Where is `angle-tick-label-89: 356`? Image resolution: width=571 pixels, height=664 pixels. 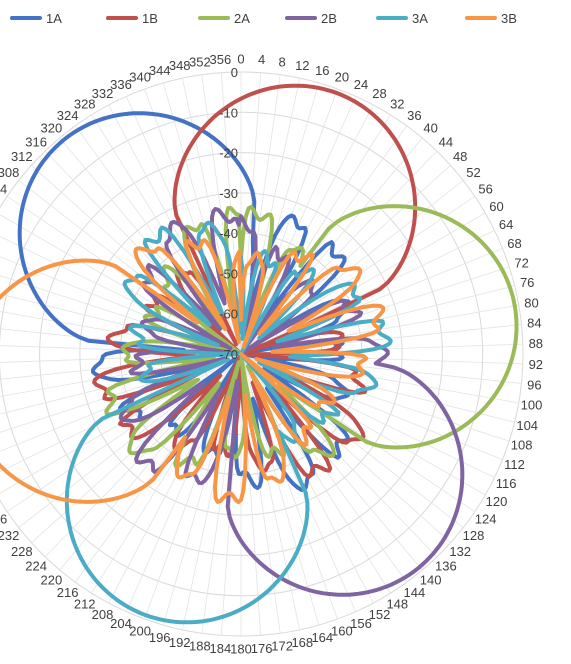 angle-tick-label-89: 356 is located at coordinates (221, 59).